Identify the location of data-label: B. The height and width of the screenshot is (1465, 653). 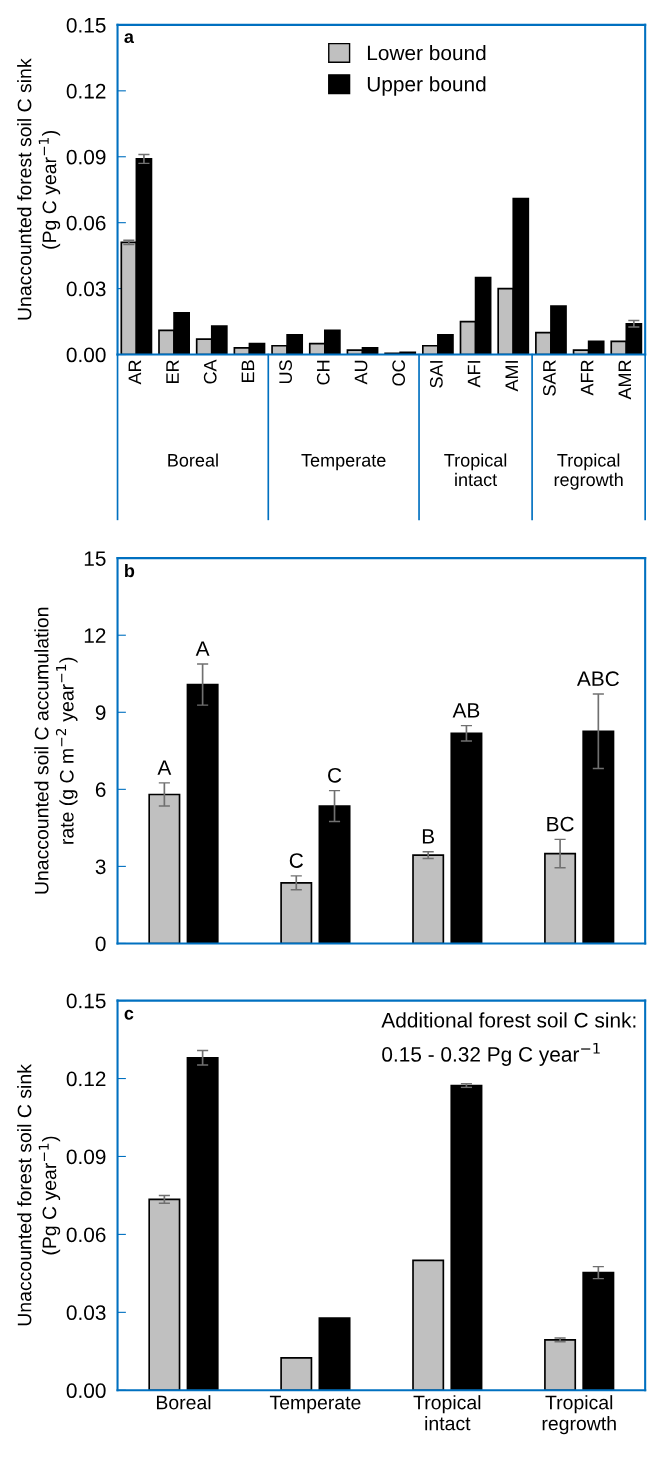
(428, 836).